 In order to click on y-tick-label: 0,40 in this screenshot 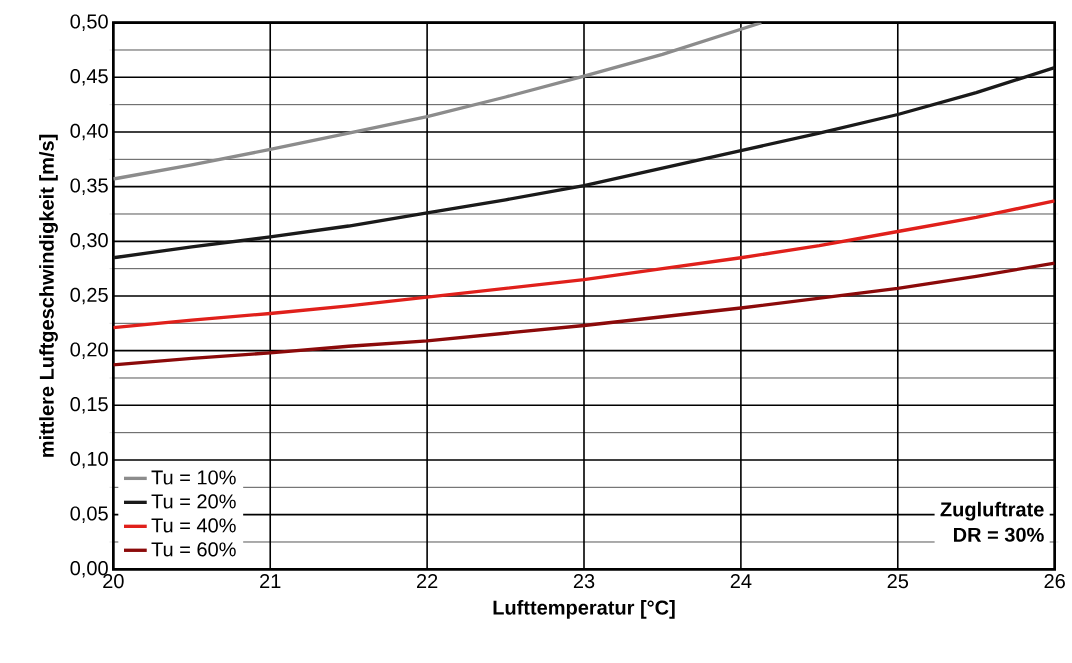, I will do `click(89, 132)`.